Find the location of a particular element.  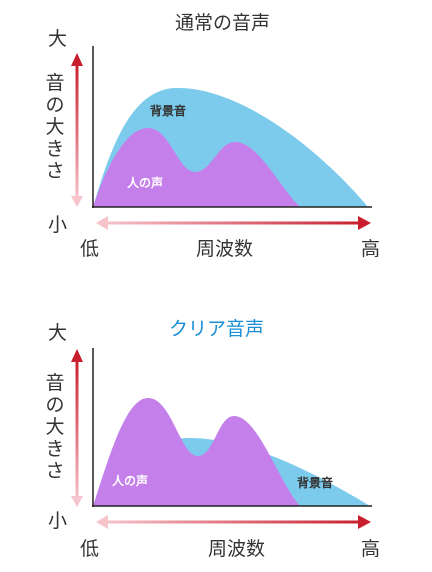

panel-title: クリア音声 is located at coordinates (217, 329).